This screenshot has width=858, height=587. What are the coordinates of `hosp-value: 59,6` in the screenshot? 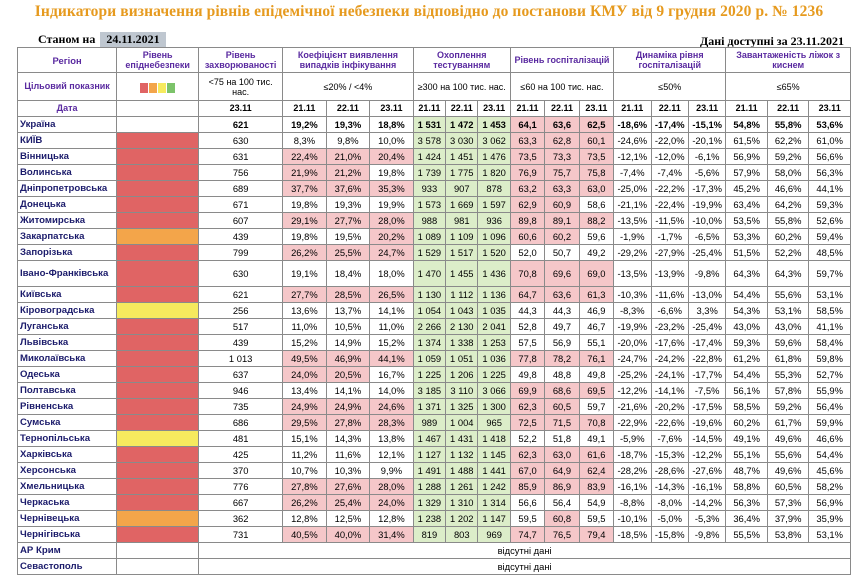 It's located at (596, 236).